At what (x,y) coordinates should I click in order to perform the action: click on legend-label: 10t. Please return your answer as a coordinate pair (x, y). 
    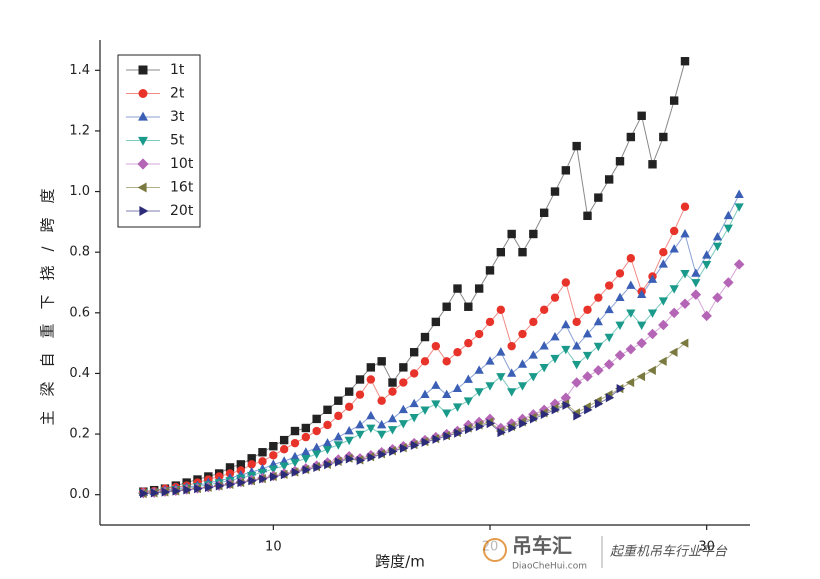
    Looking at the image, I should click on (182, 164).